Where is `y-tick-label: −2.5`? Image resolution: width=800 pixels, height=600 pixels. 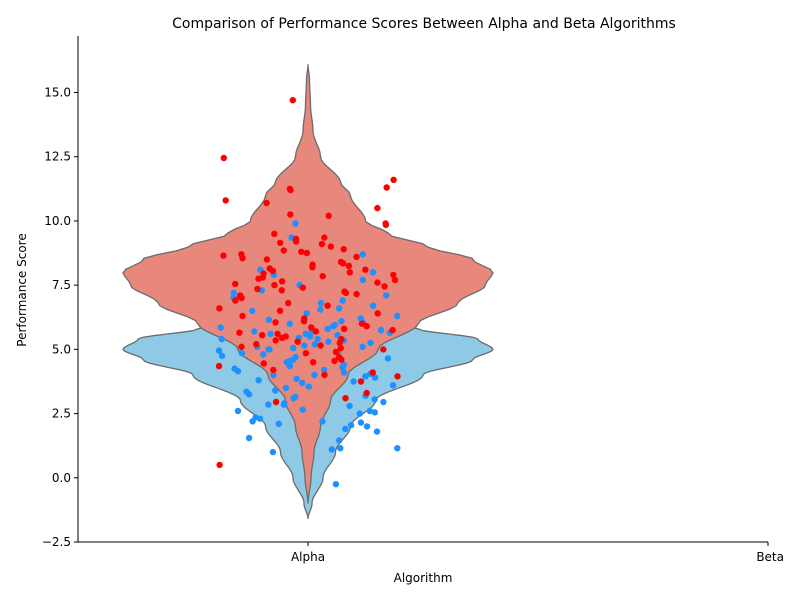 y-tick-label: −2.5 is located at coordinates (56, 542).